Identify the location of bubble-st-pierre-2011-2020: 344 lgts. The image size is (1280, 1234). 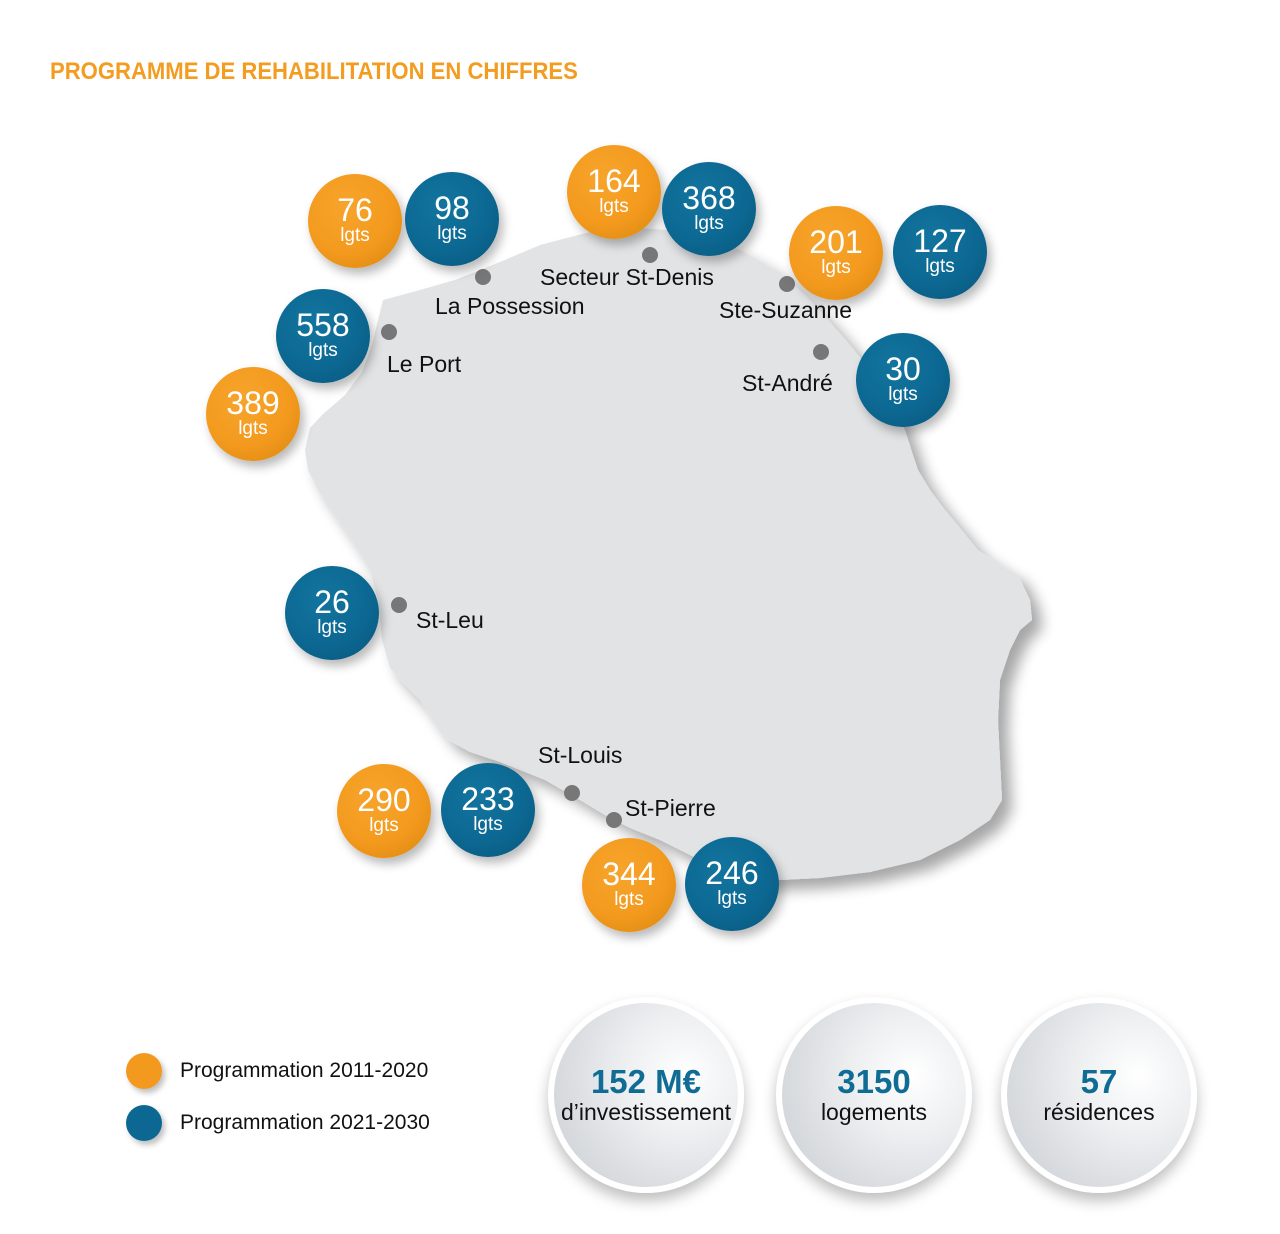
(629, 885).